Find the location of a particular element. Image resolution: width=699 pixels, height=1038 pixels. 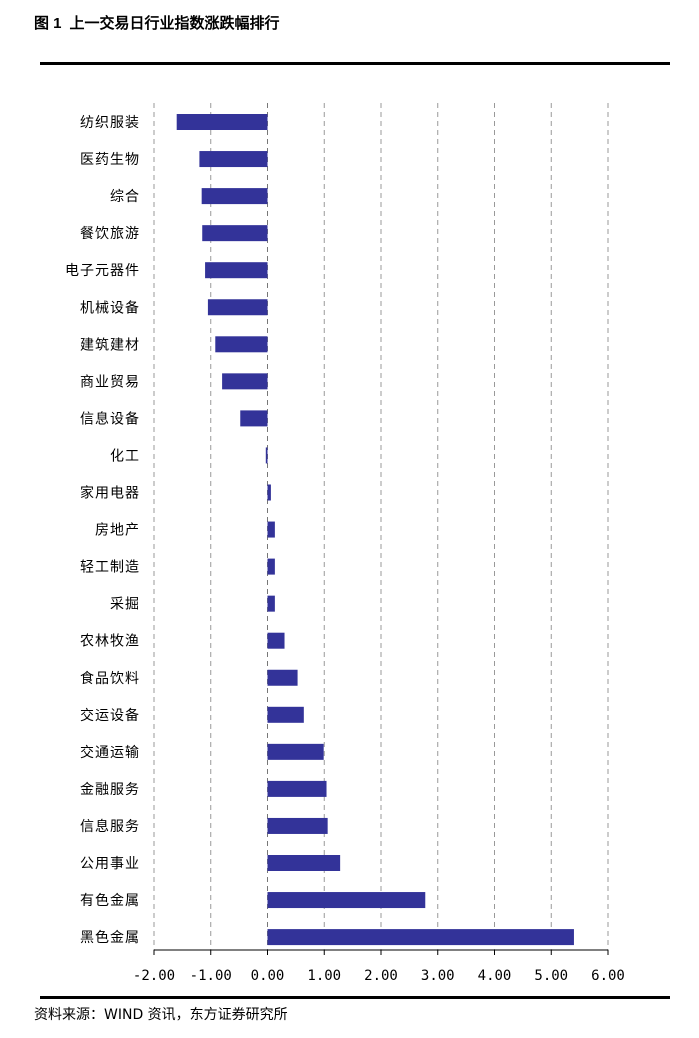

figure-title: 图 1 上一交易日行业指数涨跌幅排行 is located at coordinates (157, 22).